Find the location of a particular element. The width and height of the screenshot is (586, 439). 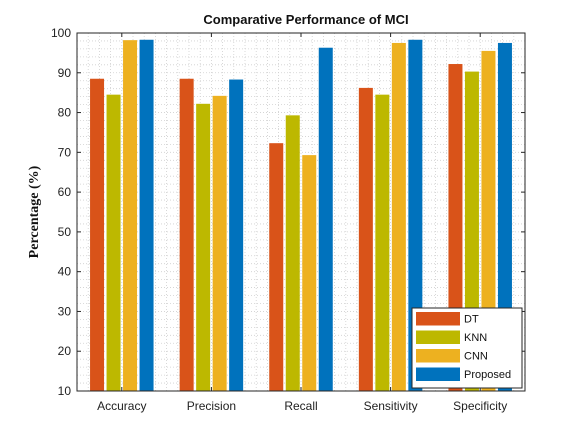

legend-swatch-cnn is located at coordinates (438, 356).